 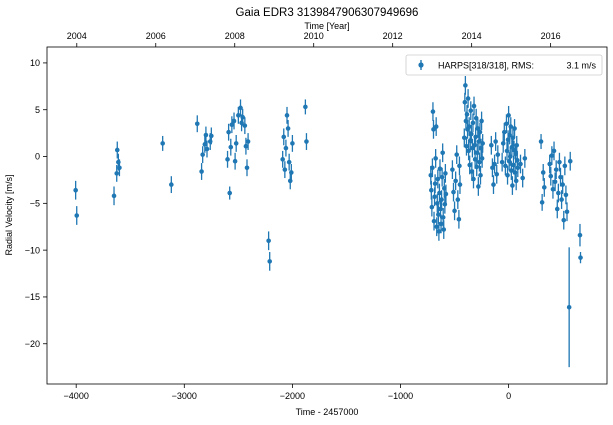 What do you see at coordinates (9, 214) in the screenshot?
I see `y-axis-label: Radial Velocity [m/s]` at bounding box center [9, 214].